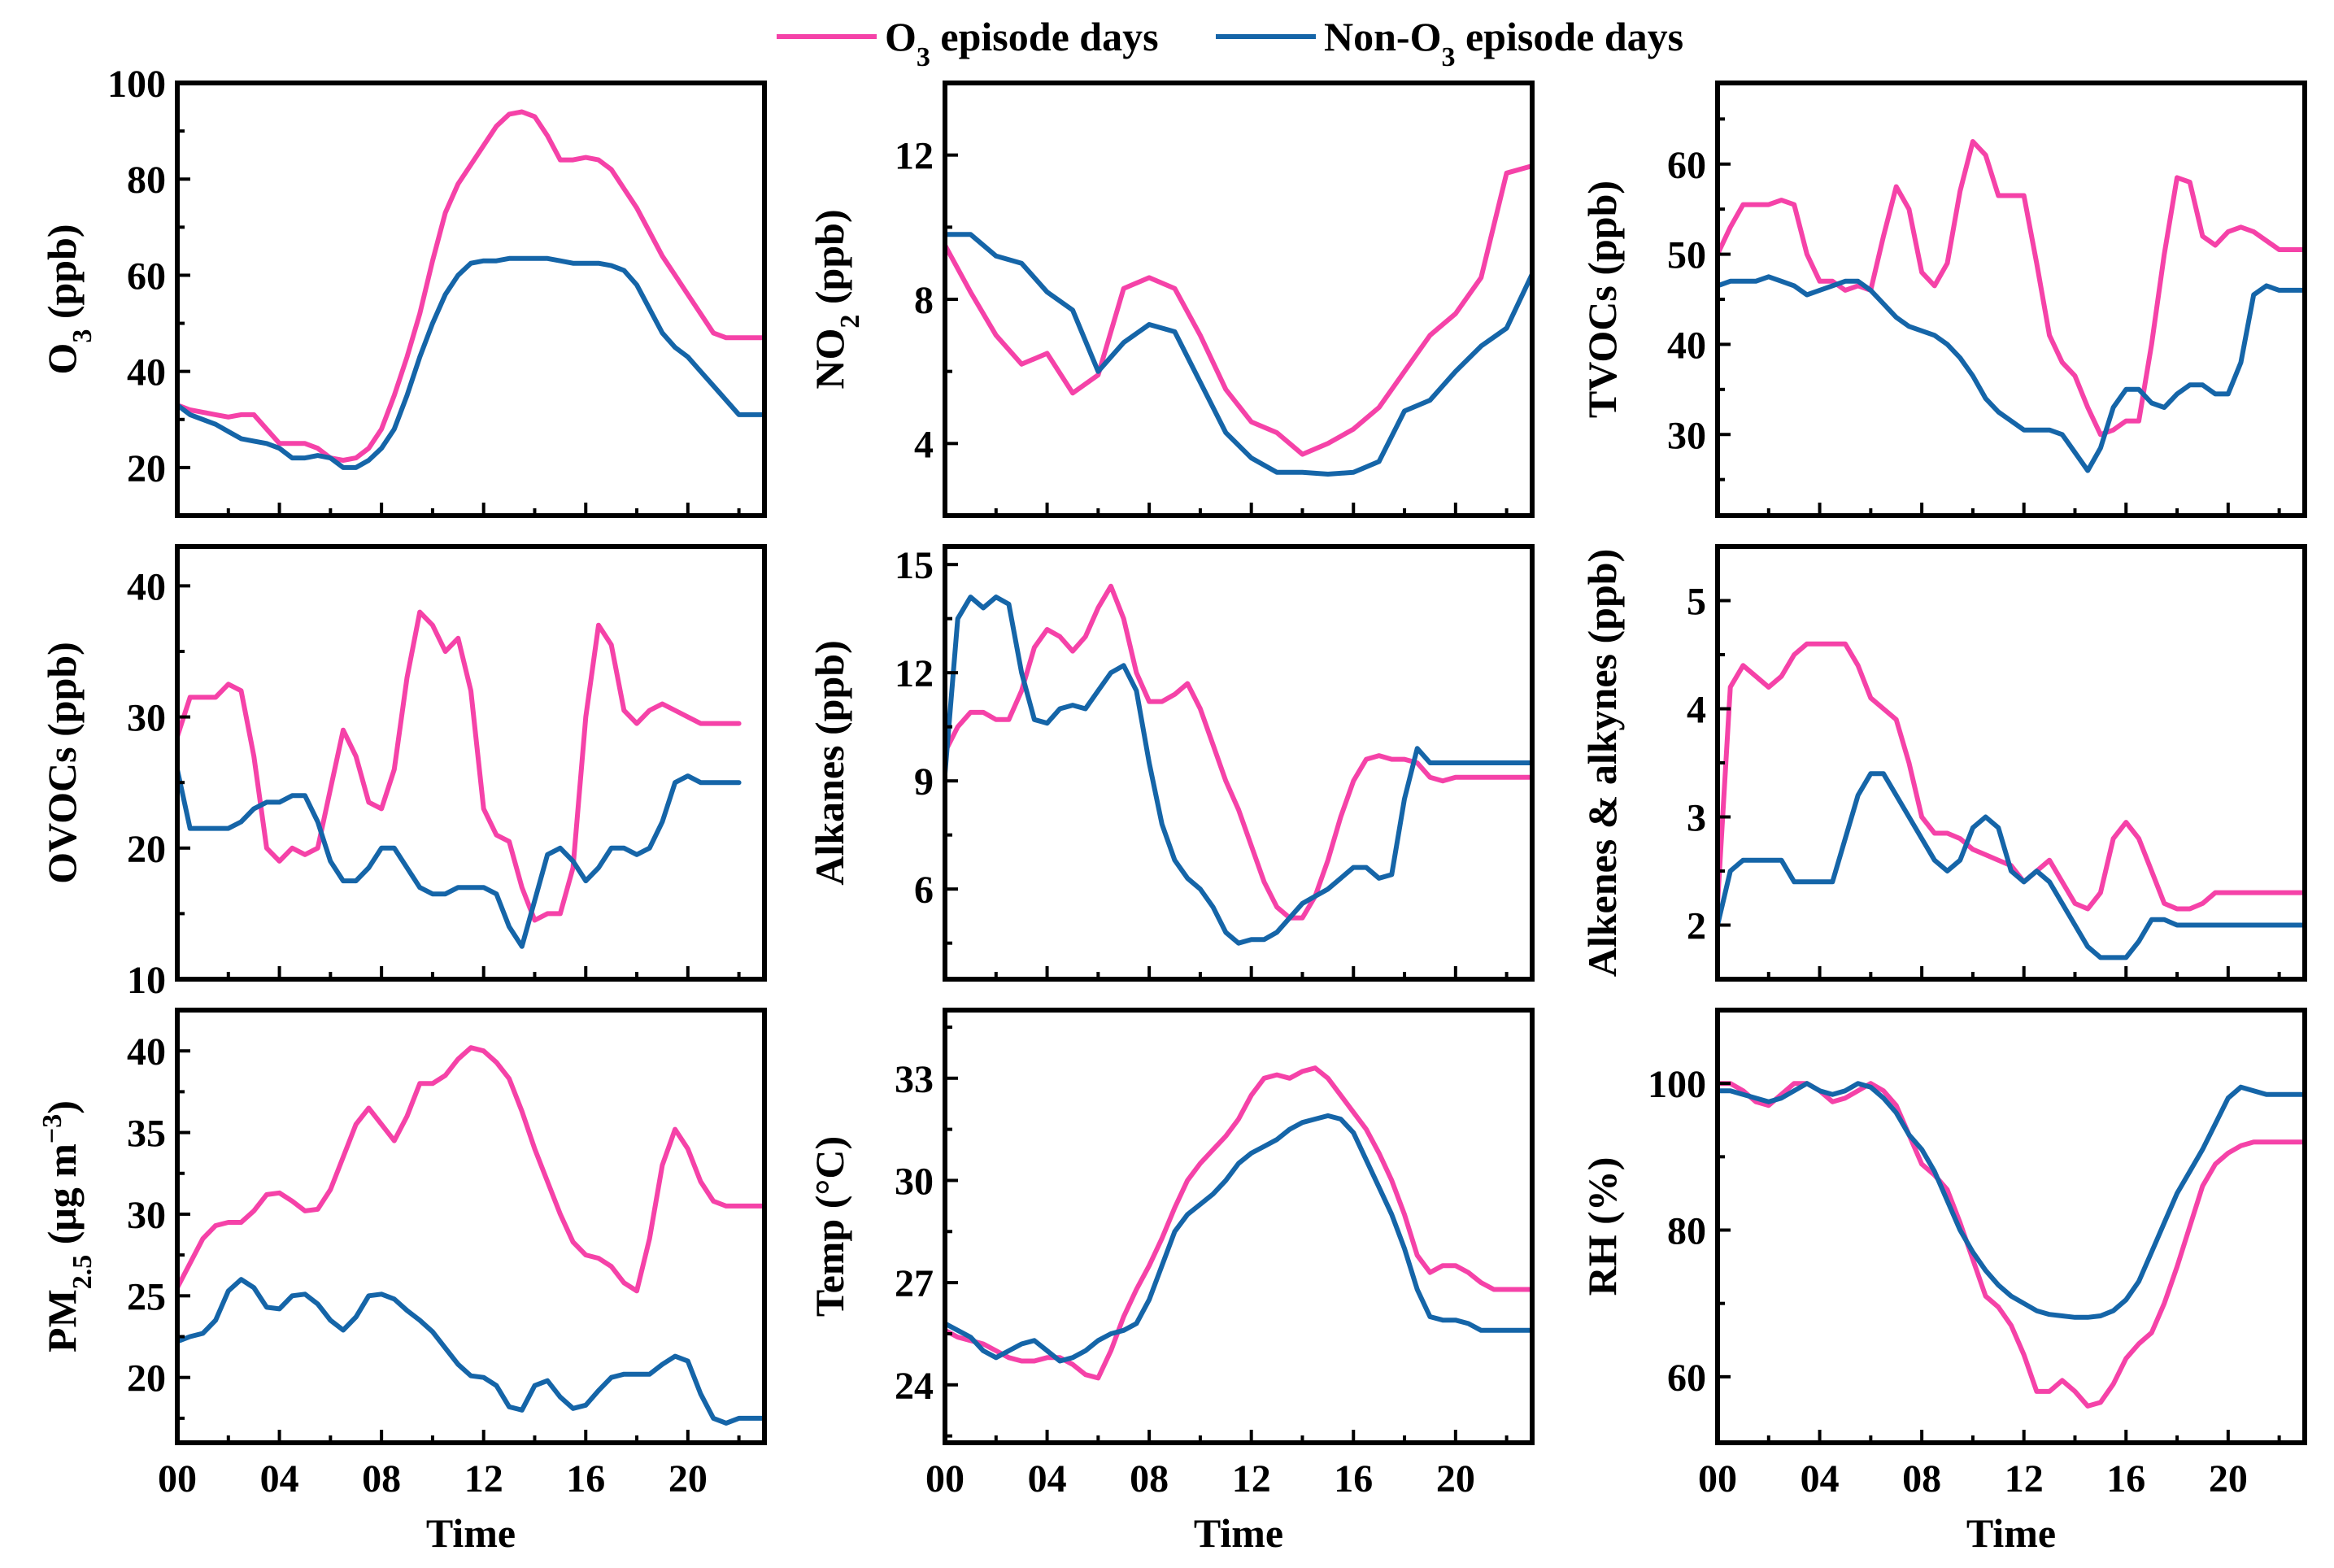  What do you see at coordinates (62, 763) in the screenshot?
I see `y-axis-label: OVOCs (ppb)` at bounding box center [62, 763].